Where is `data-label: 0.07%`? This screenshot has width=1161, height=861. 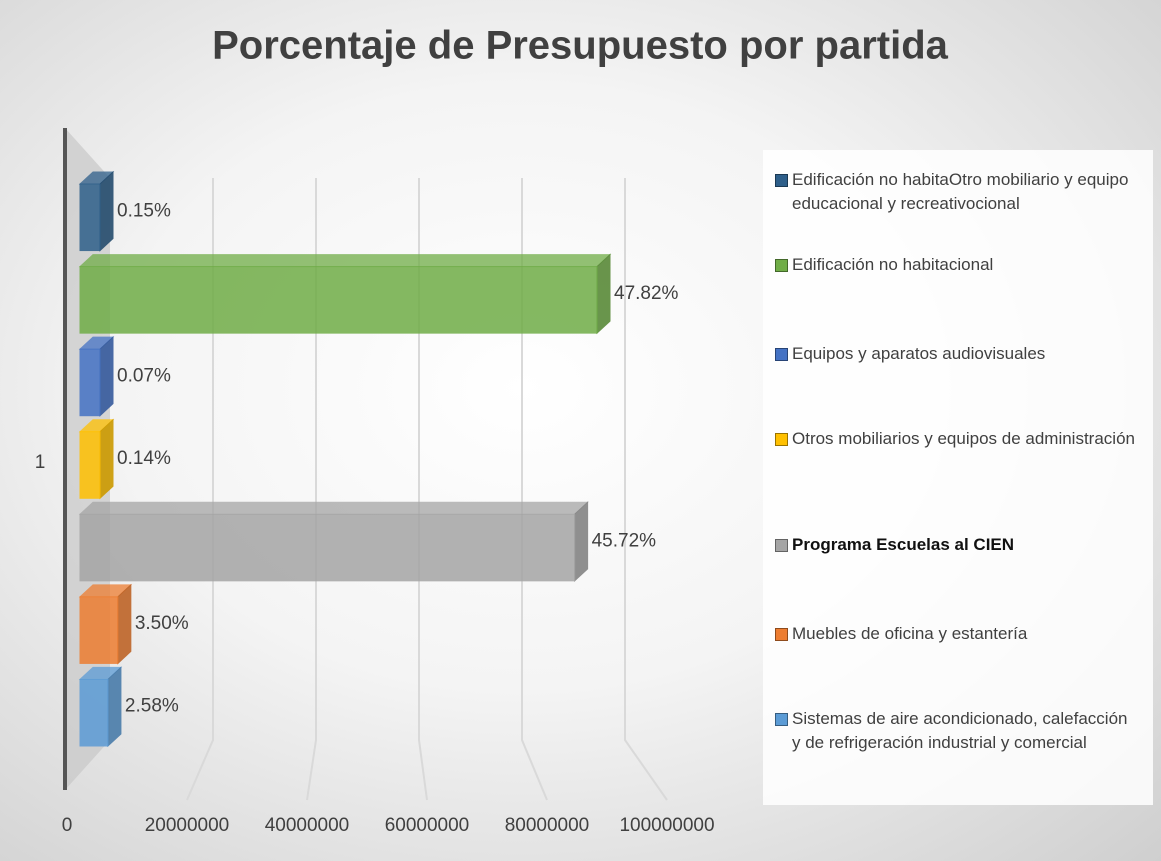 data-label: 0.07% is located at coordinates (144, 375).